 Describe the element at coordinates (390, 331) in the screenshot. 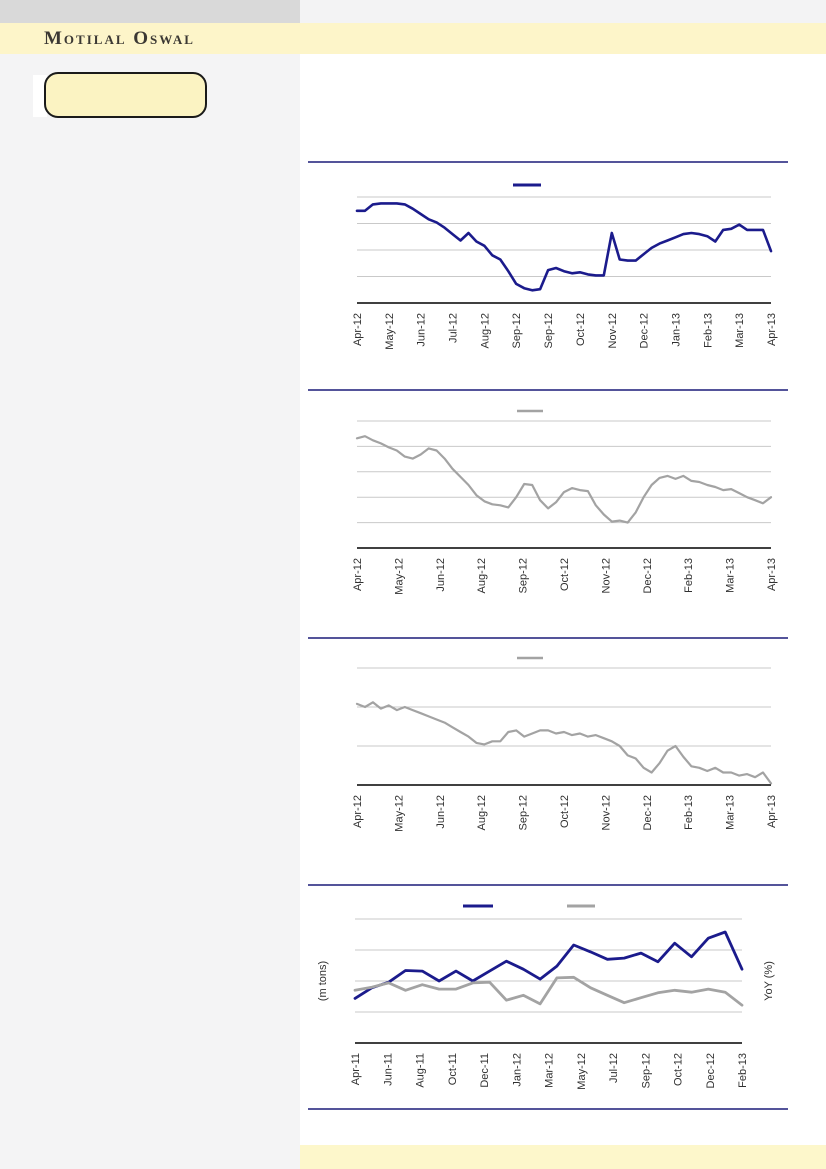

I see `chart-1-x-tick-label: May-12` at that location.